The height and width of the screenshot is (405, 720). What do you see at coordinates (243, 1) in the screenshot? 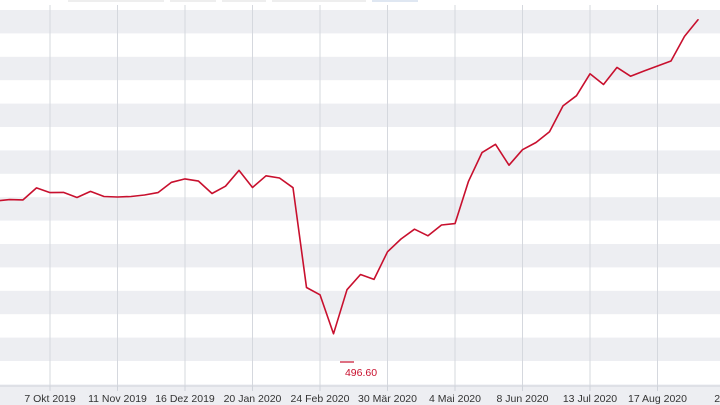
I see `top-button-strip` at bounding box center [243, 1].